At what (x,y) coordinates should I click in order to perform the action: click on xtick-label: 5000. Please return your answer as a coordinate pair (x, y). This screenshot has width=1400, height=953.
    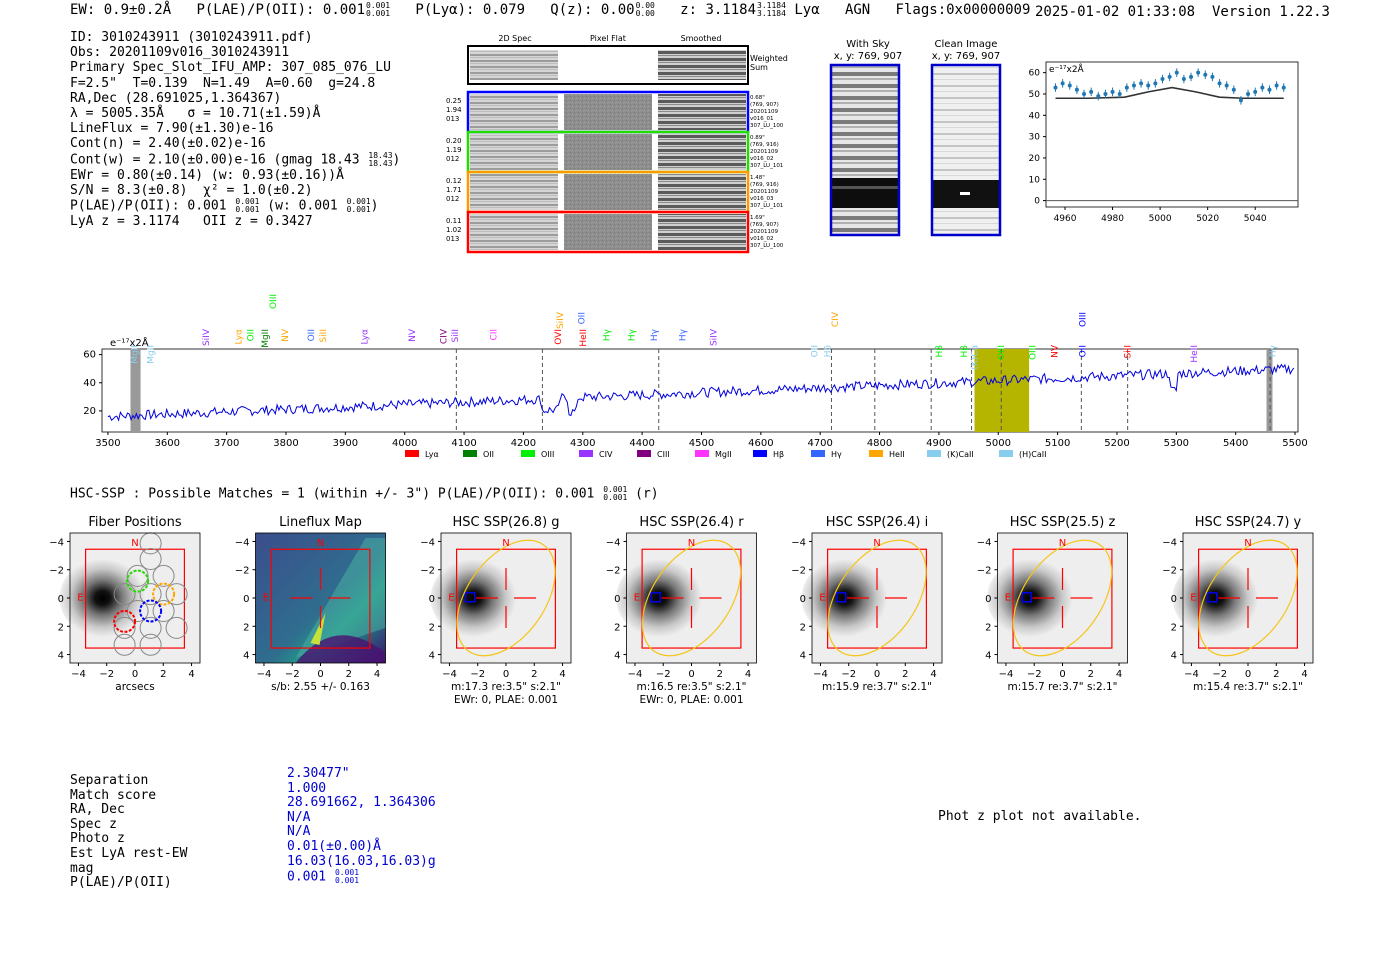
    Looking at the image, I should click on (998, 443).